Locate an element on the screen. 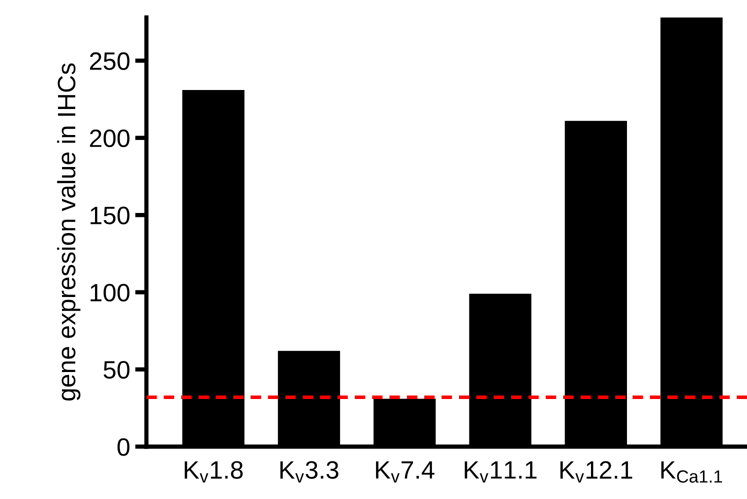 Image resolution: width=747 pixels, height=499 pixels. y-tick-label: 250 is located at coordinates (110, 61).